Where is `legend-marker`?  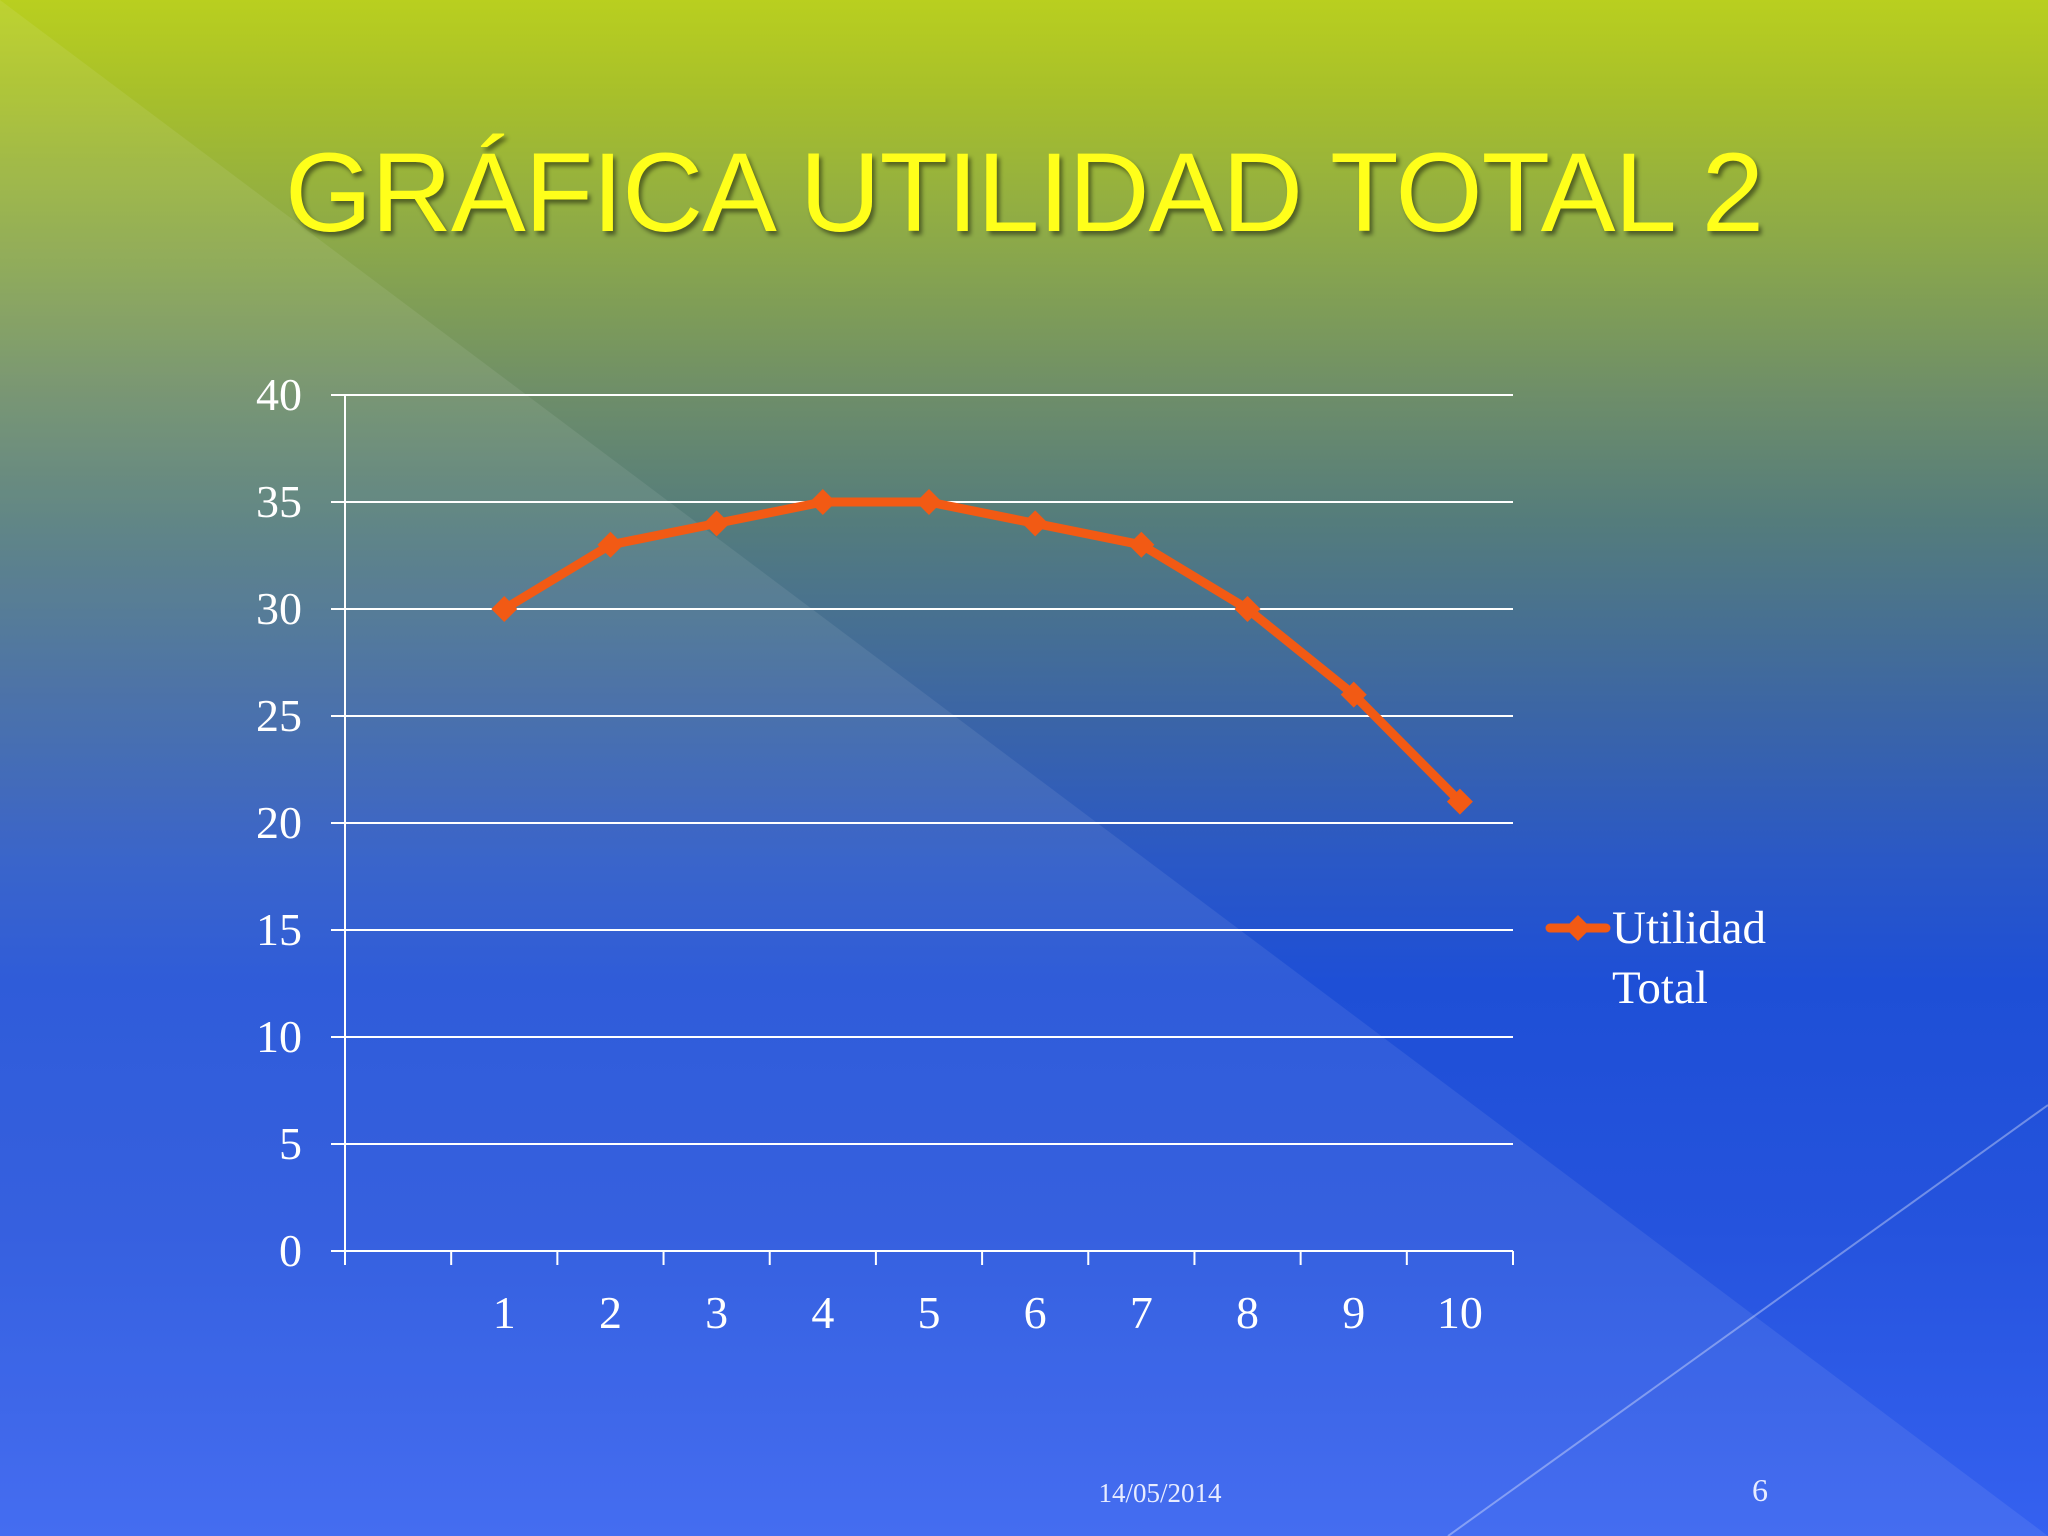 legend-marker is located at coordinates (1578, 928).